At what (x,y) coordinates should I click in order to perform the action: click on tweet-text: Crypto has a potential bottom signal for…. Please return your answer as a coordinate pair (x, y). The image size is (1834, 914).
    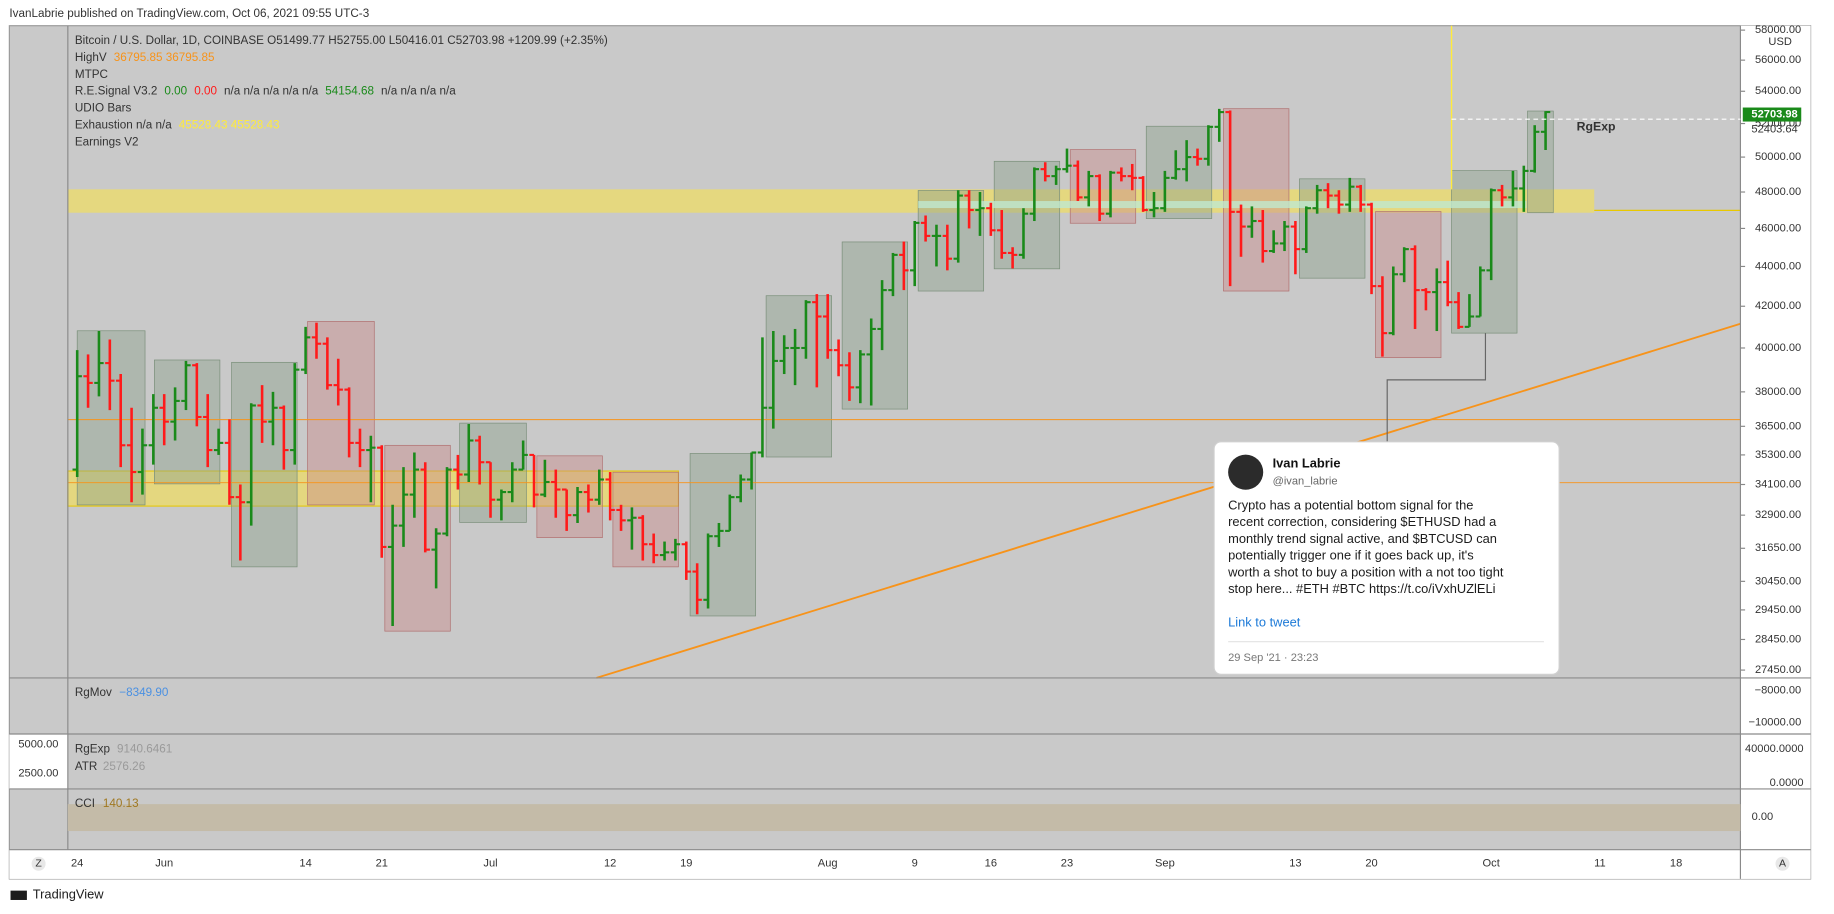
    Looking at the image, I should click on (1365, 546).